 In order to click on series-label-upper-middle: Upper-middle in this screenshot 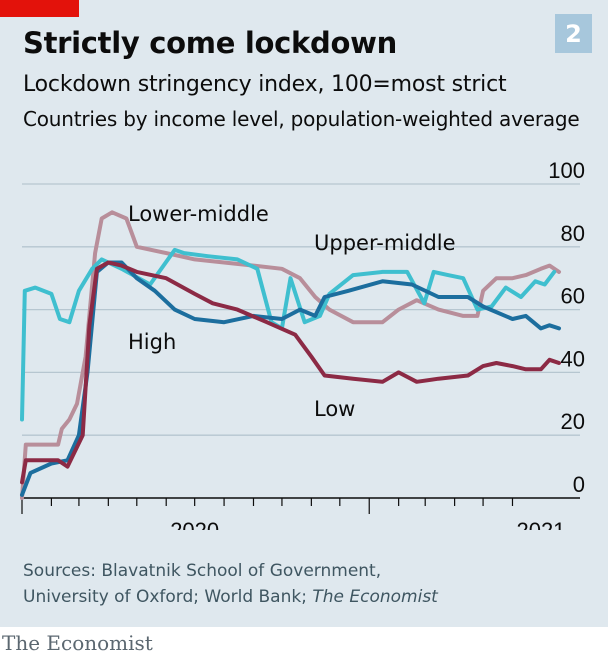, I will do `click(385, 243)`.